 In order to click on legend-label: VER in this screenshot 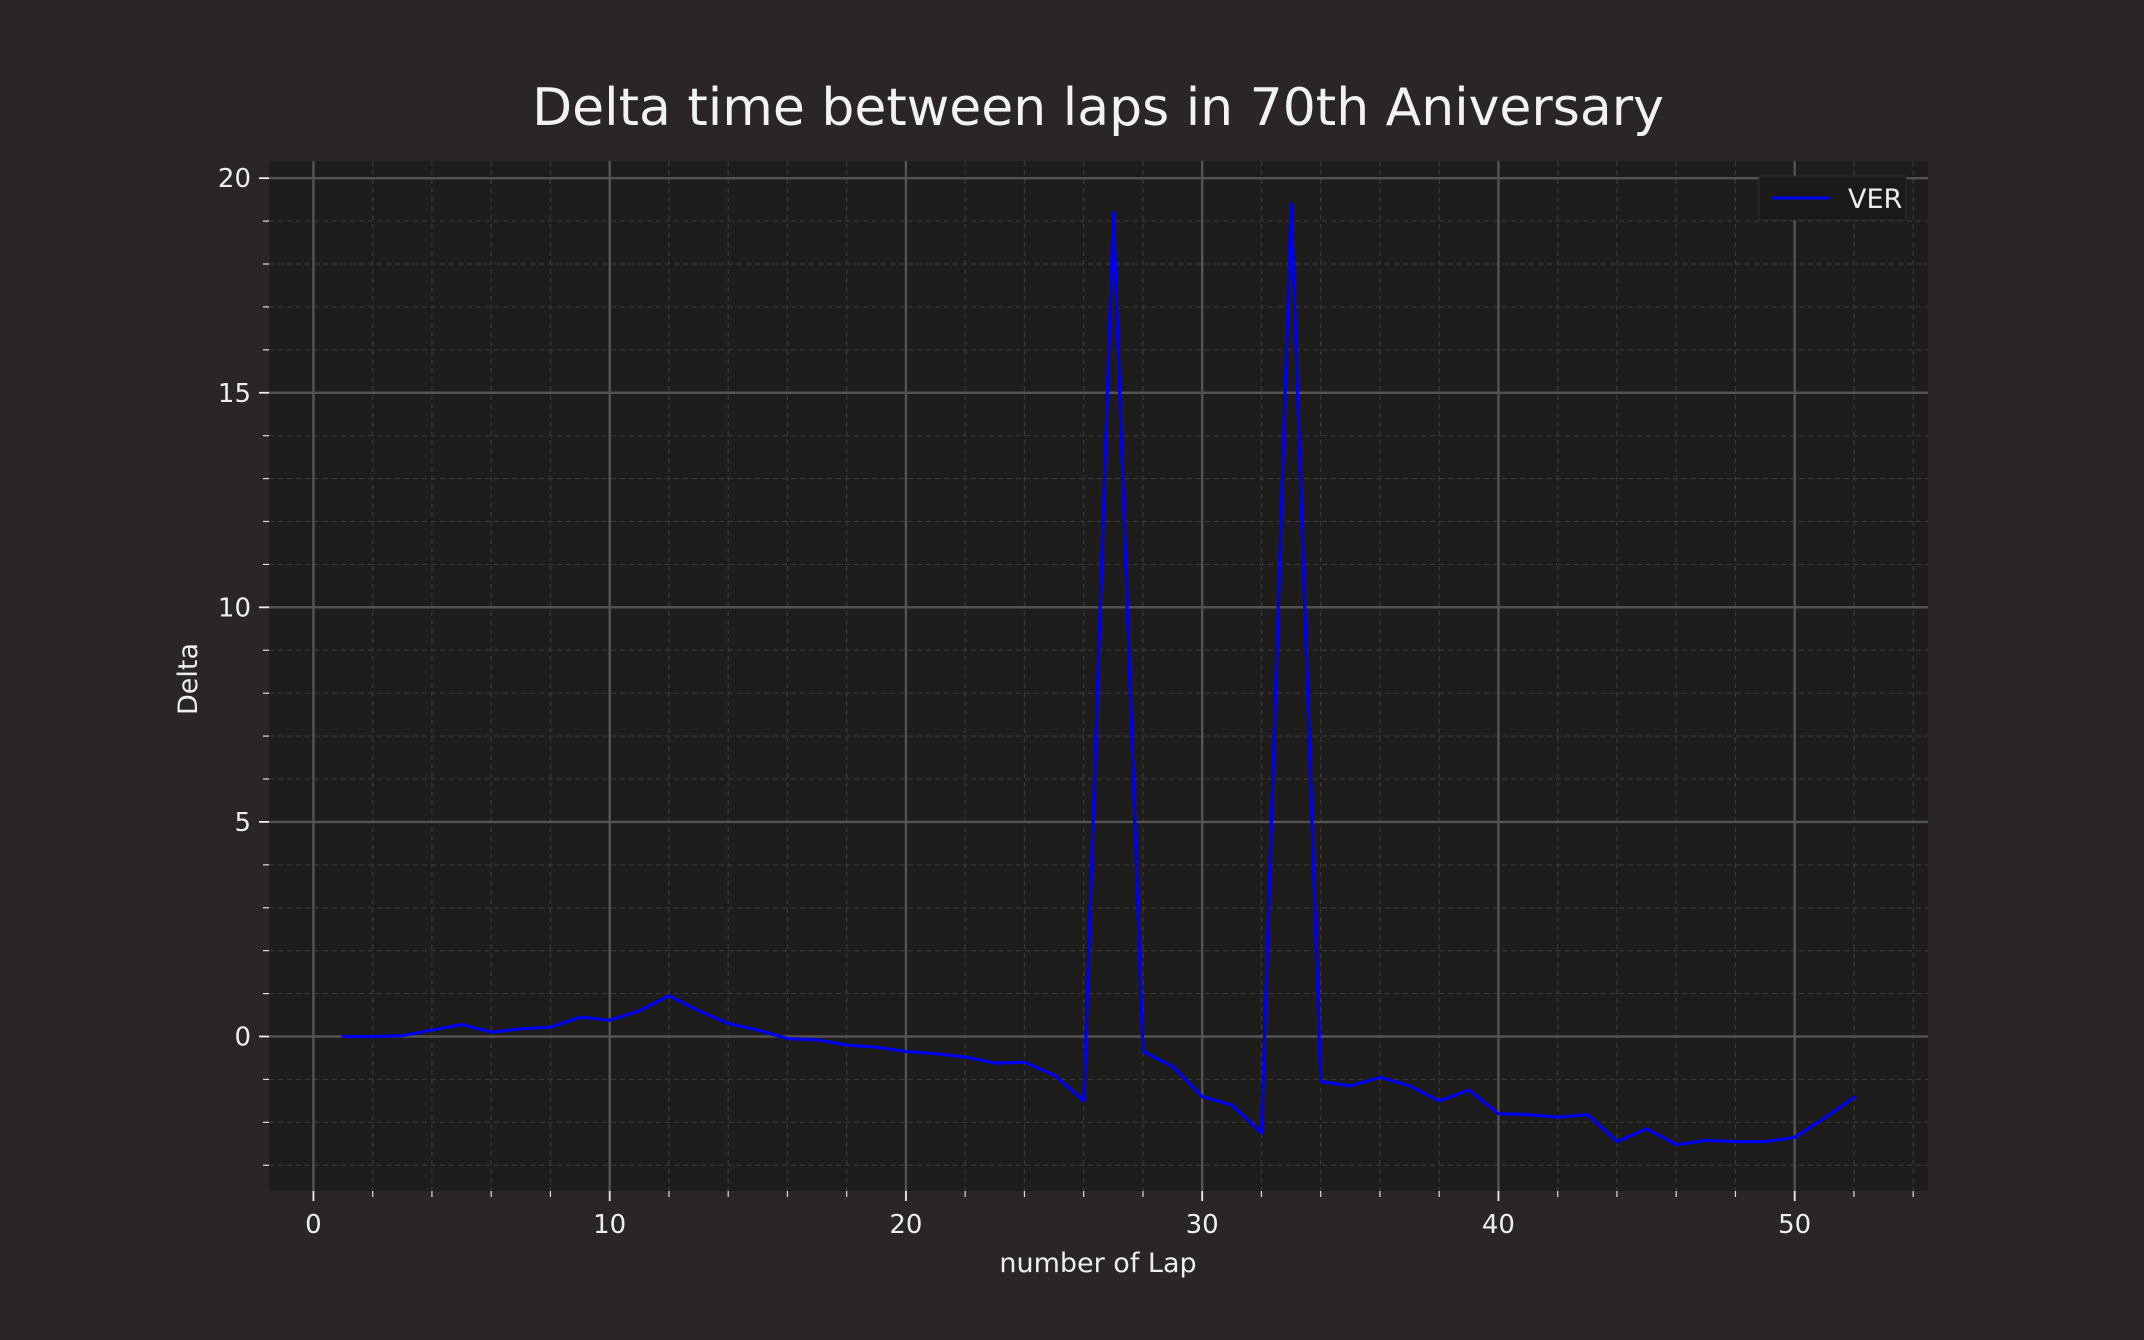, I will do `click(1875, 199)`.